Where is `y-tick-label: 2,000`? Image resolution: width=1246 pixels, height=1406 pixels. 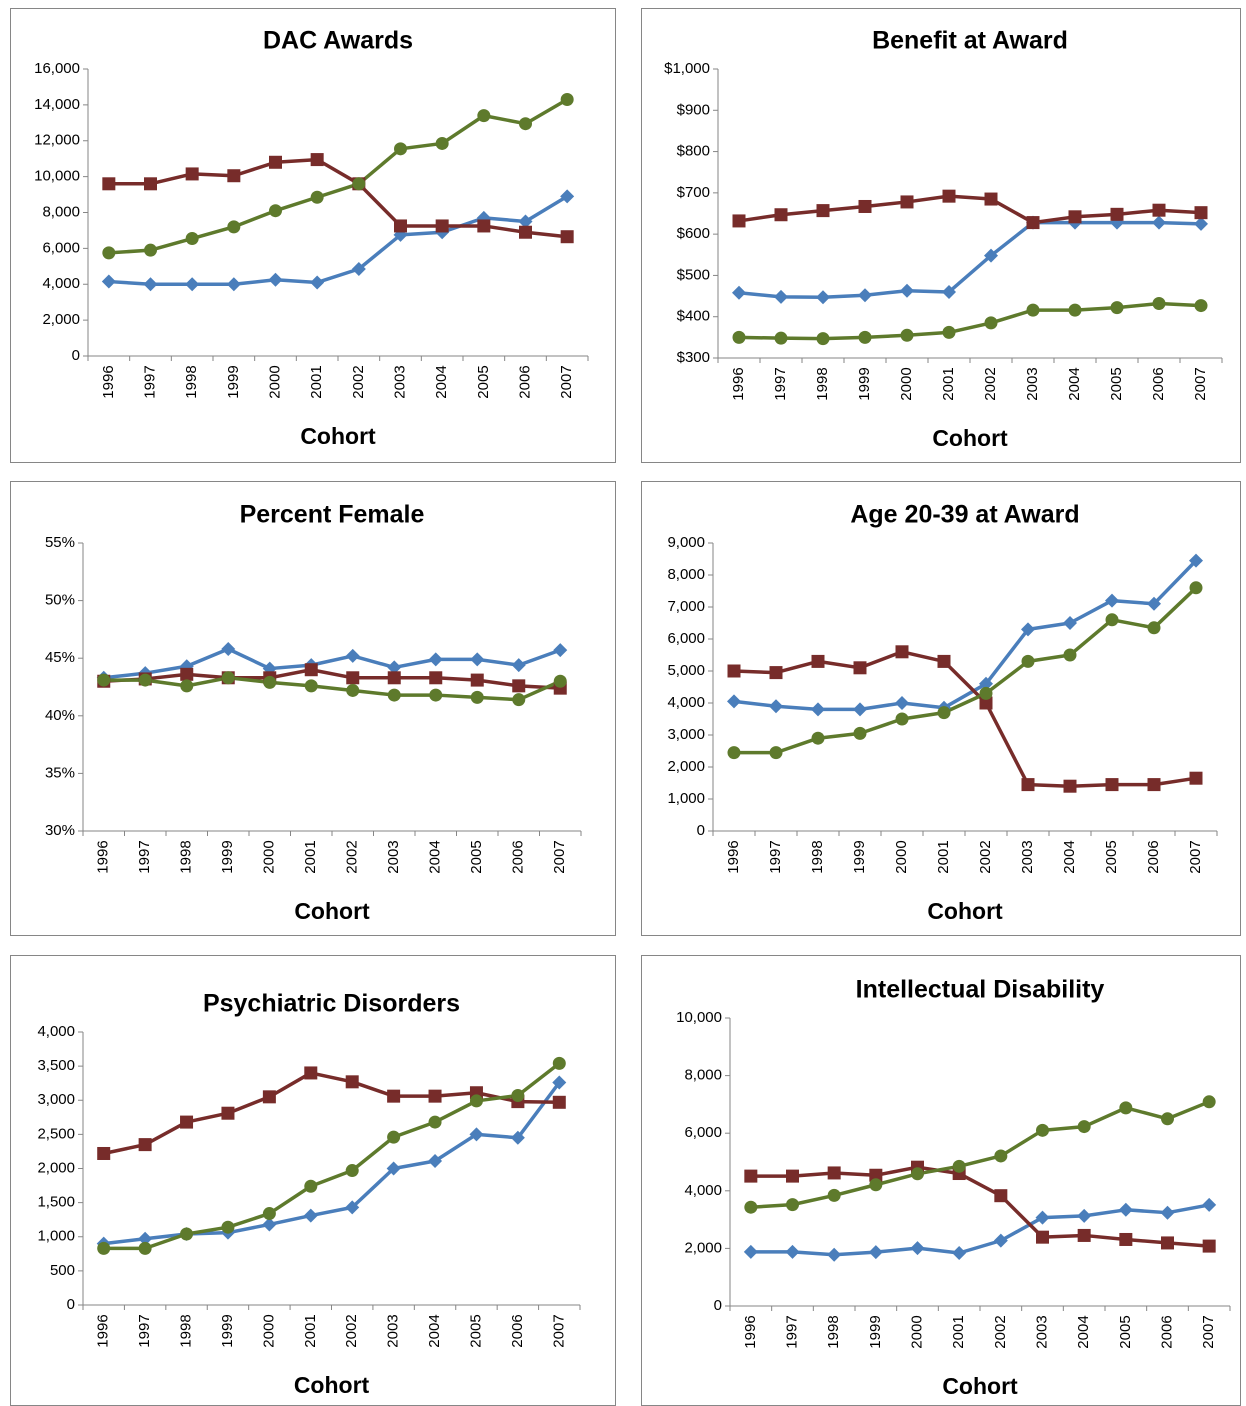
y-tick-label: 2,000 is located at coordinates (61, 319).